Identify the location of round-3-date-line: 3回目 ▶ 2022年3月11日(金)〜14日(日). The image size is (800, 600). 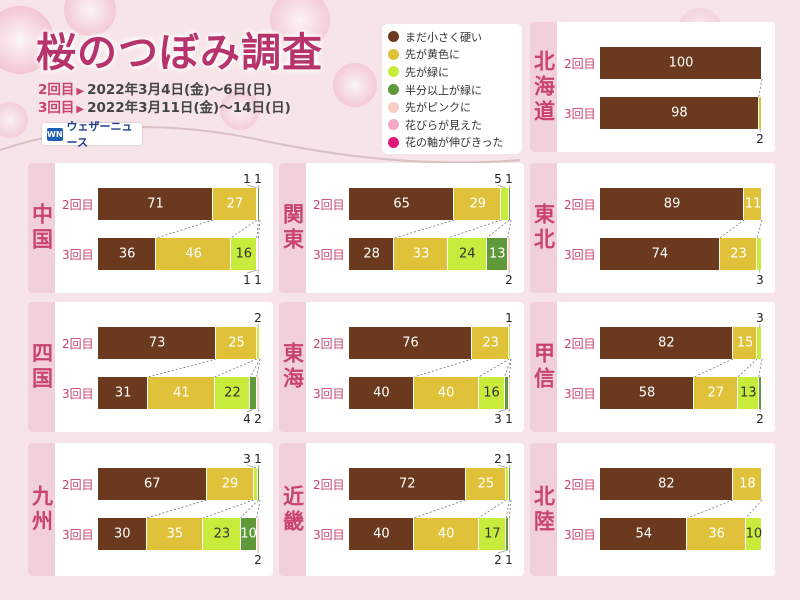
(164, 106).